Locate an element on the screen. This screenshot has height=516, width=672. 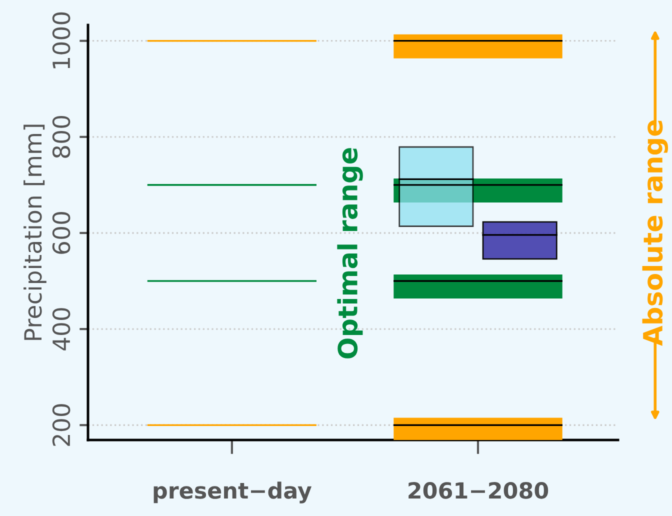
text: Absolute range is located at coordinates (655, 233).